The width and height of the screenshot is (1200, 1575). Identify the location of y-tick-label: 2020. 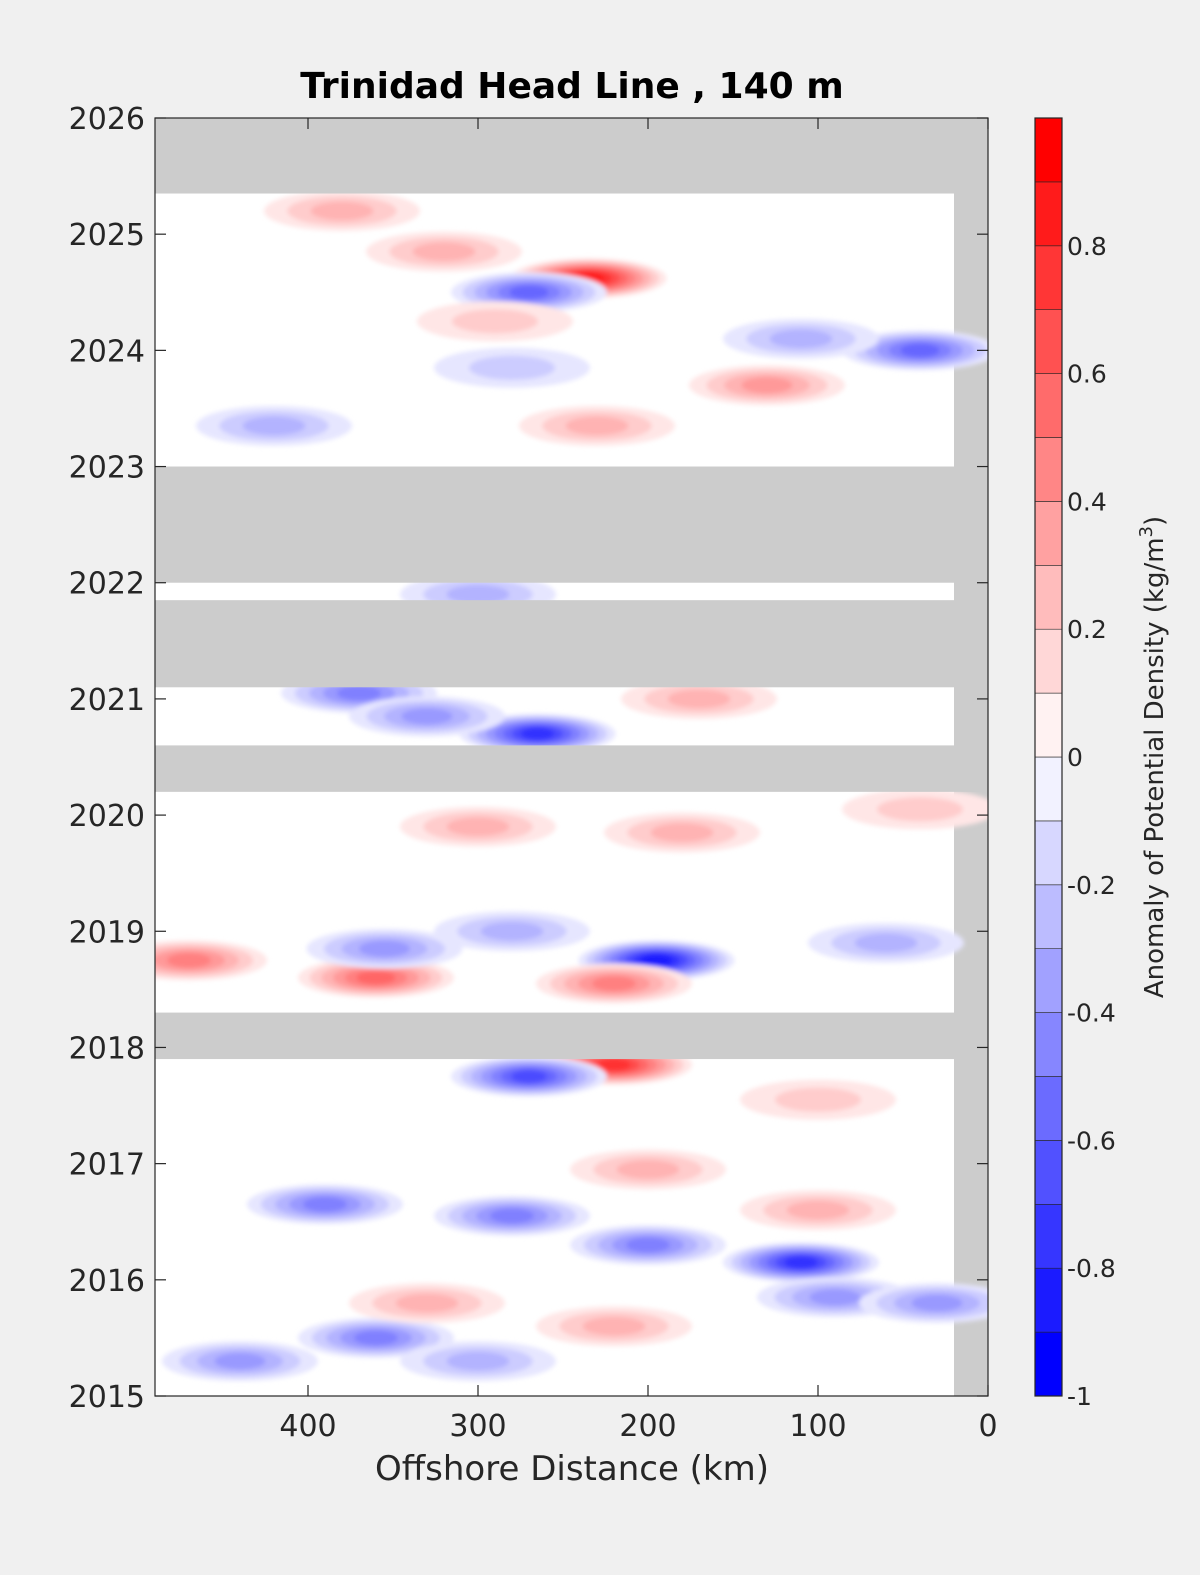
(107, 816).